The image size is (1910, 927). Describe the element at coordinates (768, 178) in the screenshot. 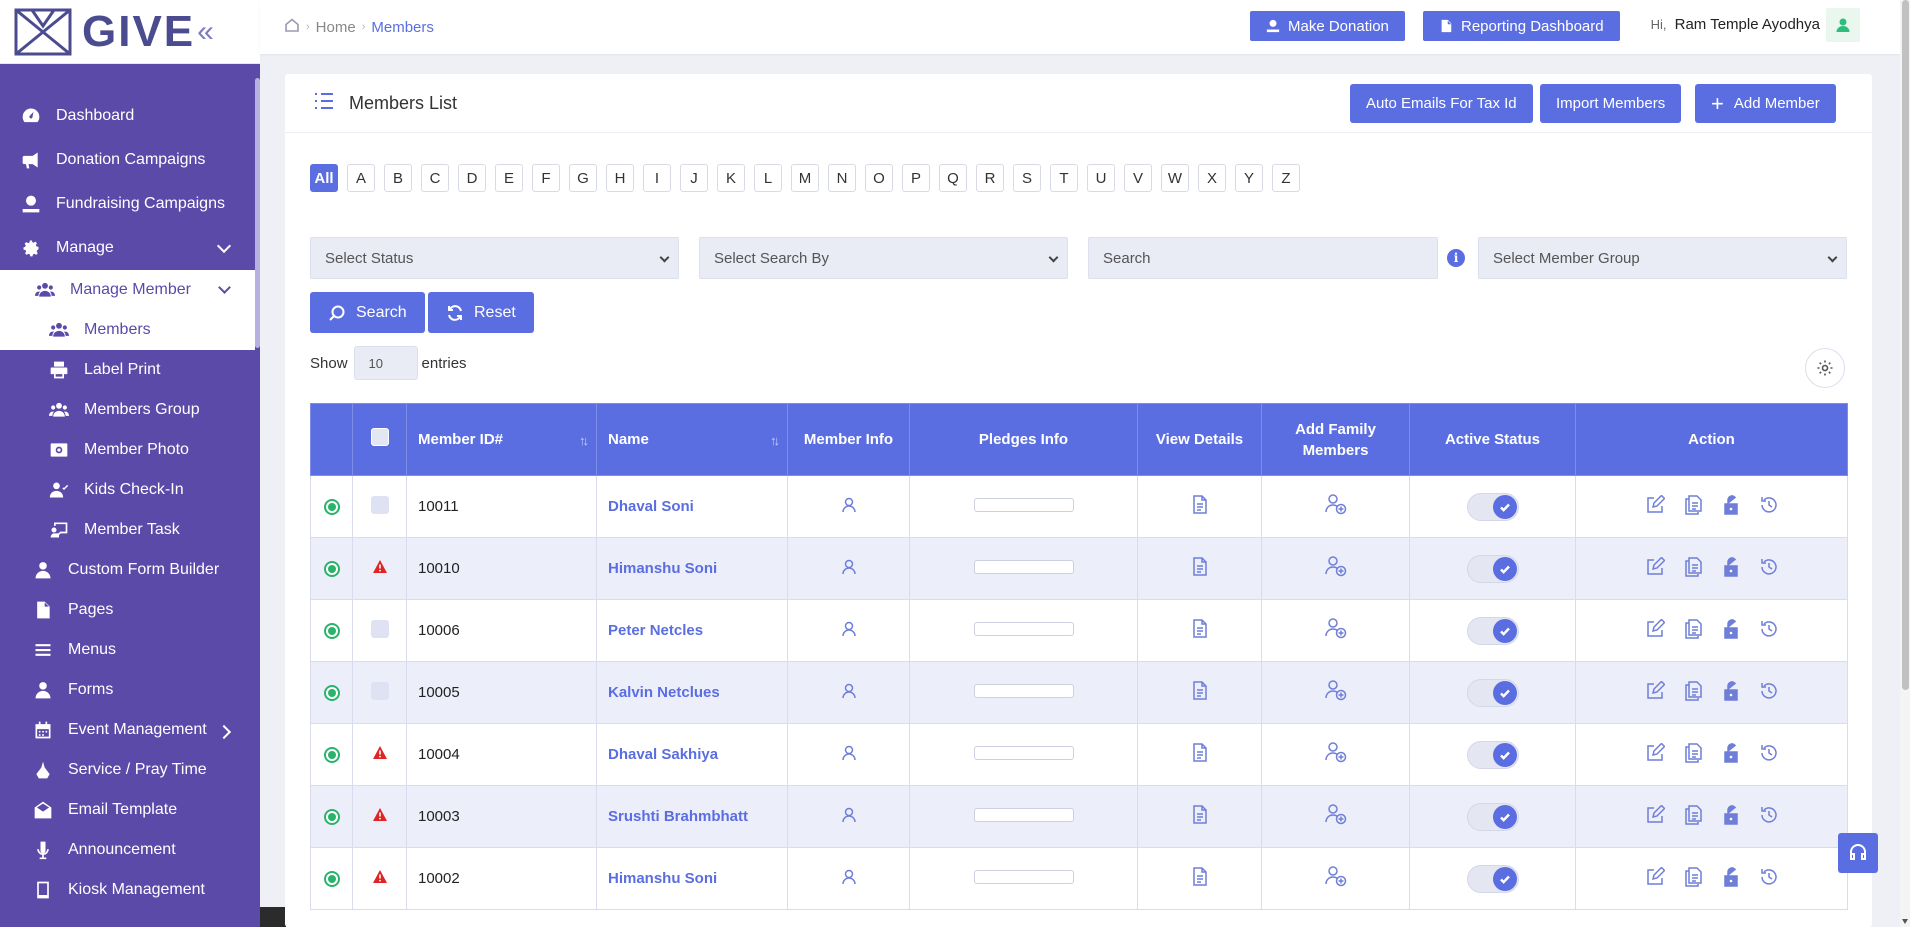

I see `alphabet-filter-l: L` at that location.